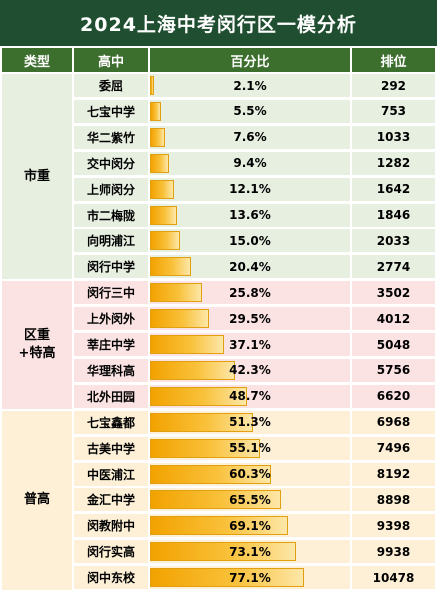 Image resolution: width=437 pixels, height=593 pixels. What do you see at coordinates (393, 396) in the screenshot?
I see `rank-cell: 6620` at bounding box center [393, 396].